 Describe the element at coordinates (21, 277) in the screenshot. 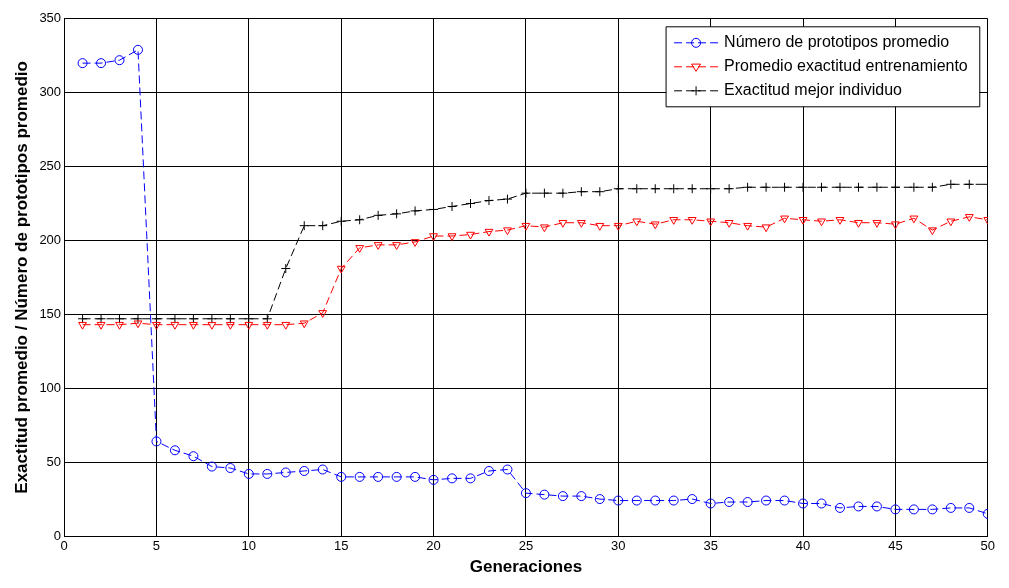

I see `y-axis-title: Exactitud promedio / Número de prototipos promedio` at that location.